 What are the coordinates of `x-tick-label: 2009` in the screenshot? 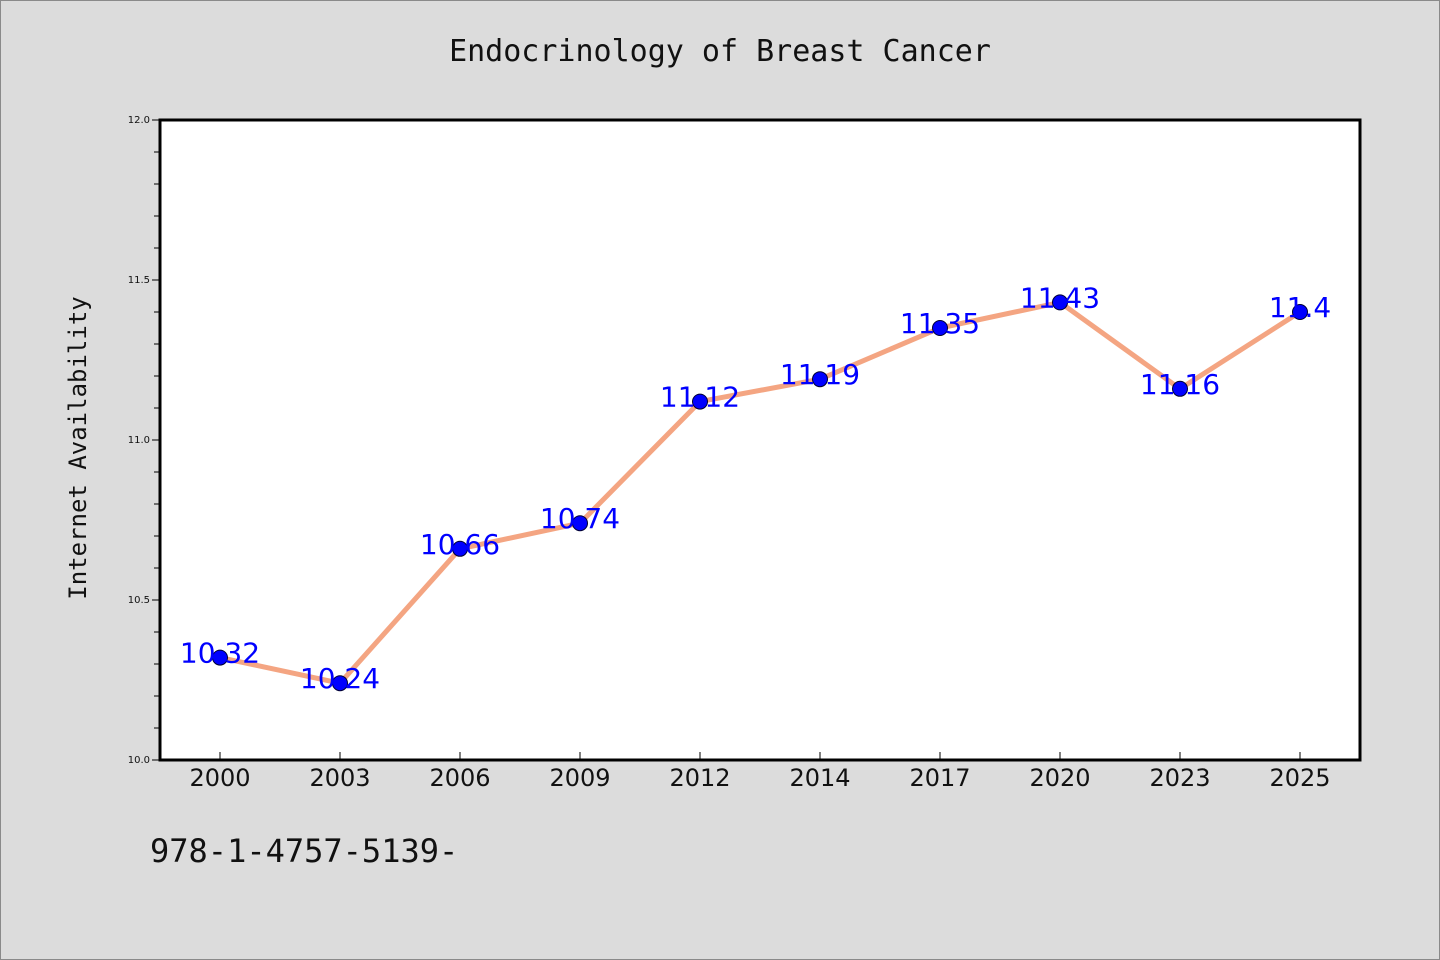 It's located at (579, 778).